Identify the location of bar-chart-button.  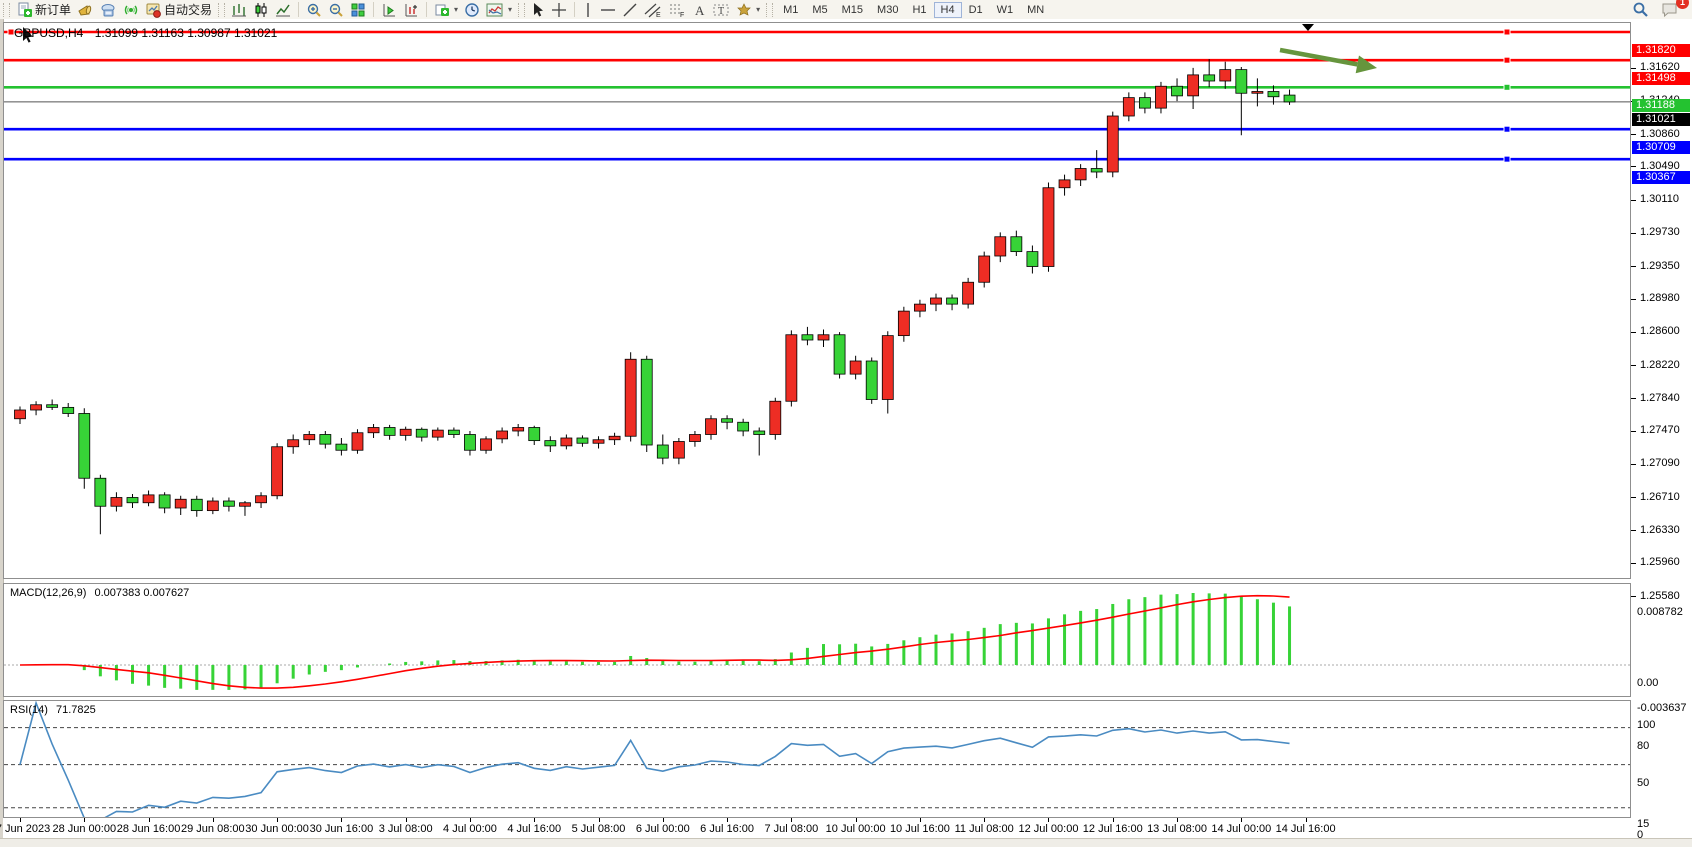
(239, 10).